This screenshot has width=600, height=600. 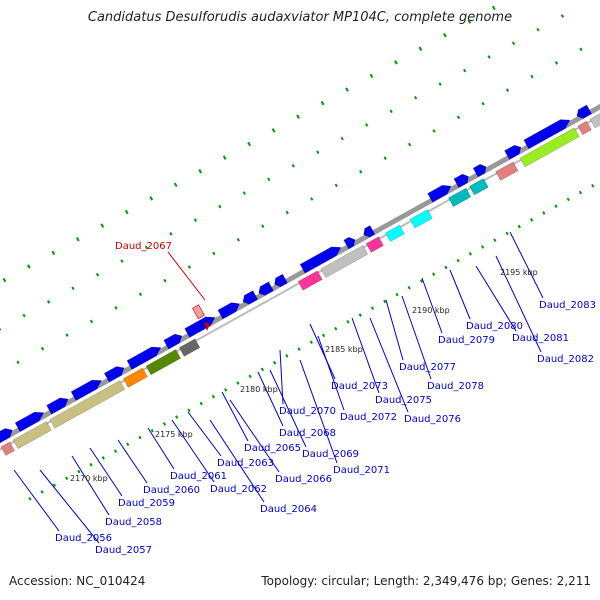 I want to click on scale-label: 2185 kbp, so click(x=344, y=349).